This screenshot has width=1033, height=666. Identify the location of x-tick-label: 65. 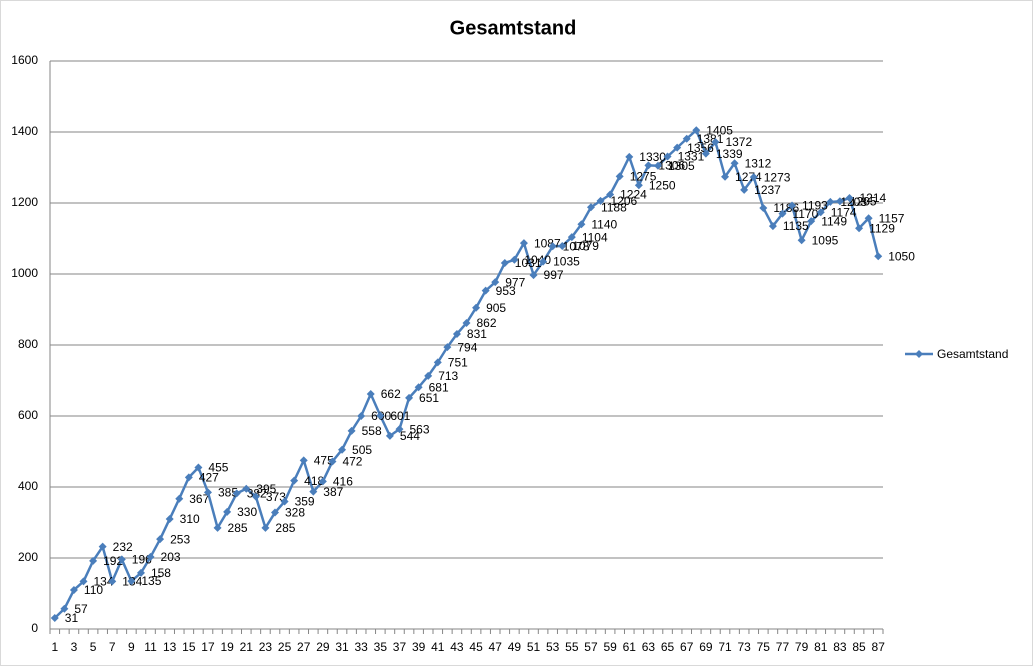
(668, 647).